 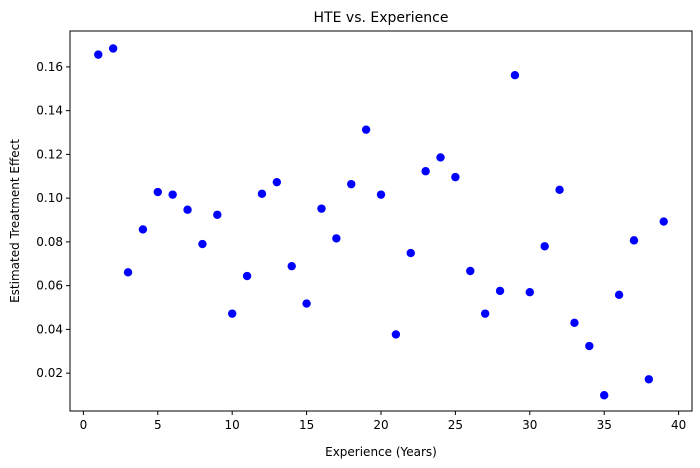 I want to click on y-tick-label: 0.04, so click(x=49, y=329).